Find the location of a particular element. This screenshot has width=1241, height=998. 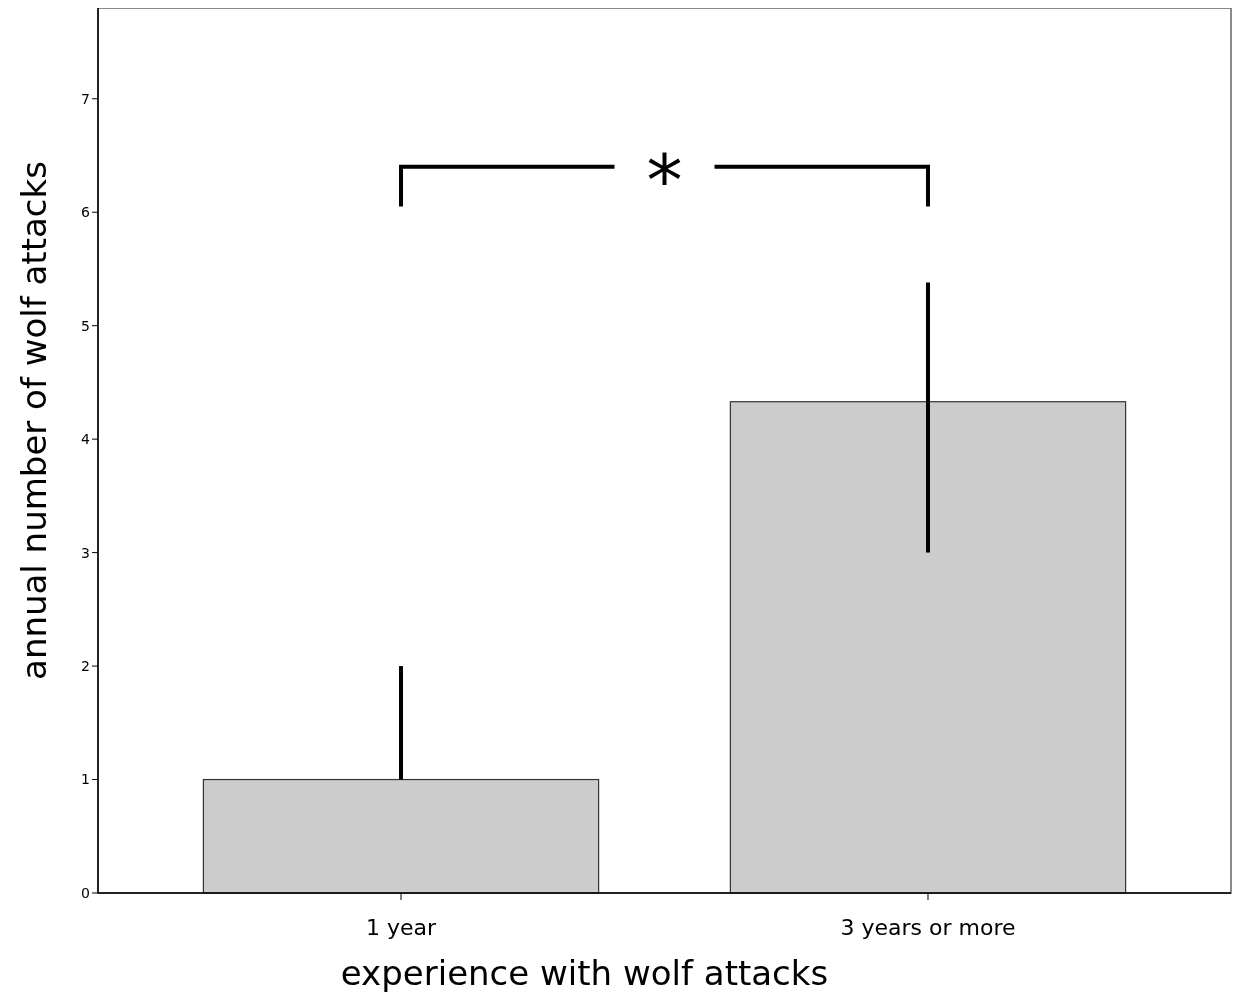

y-tick-label: 1 is located at coordinates (85, 779).